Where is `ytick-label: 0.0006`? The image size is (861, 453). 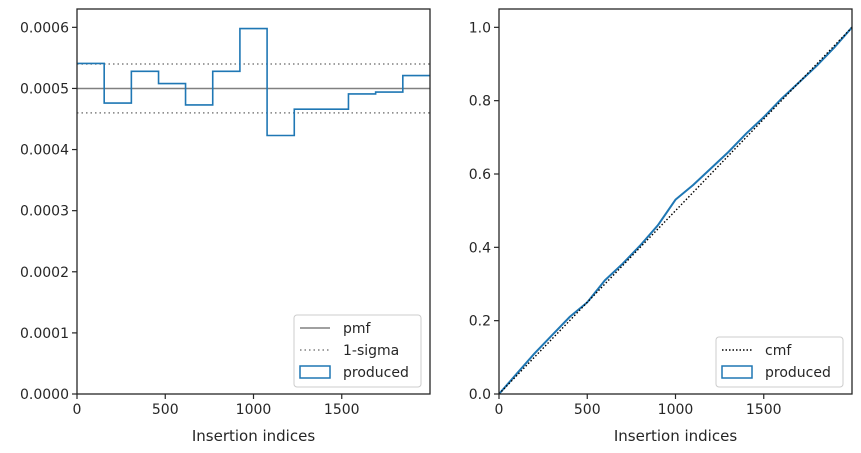 ytick-label: 0.0006 is located at coordinates (44, 28).